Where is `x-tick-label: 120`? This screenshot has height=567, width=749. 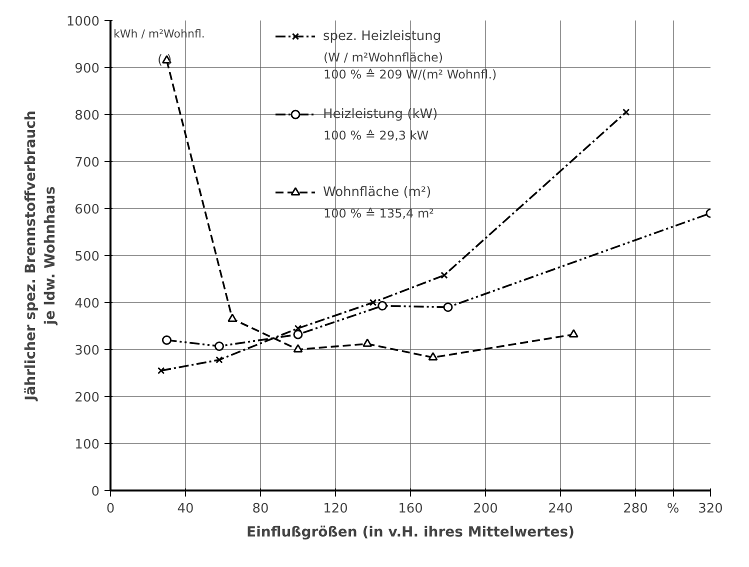
x-tick-label: 120 is located at coordinates (335, 509).